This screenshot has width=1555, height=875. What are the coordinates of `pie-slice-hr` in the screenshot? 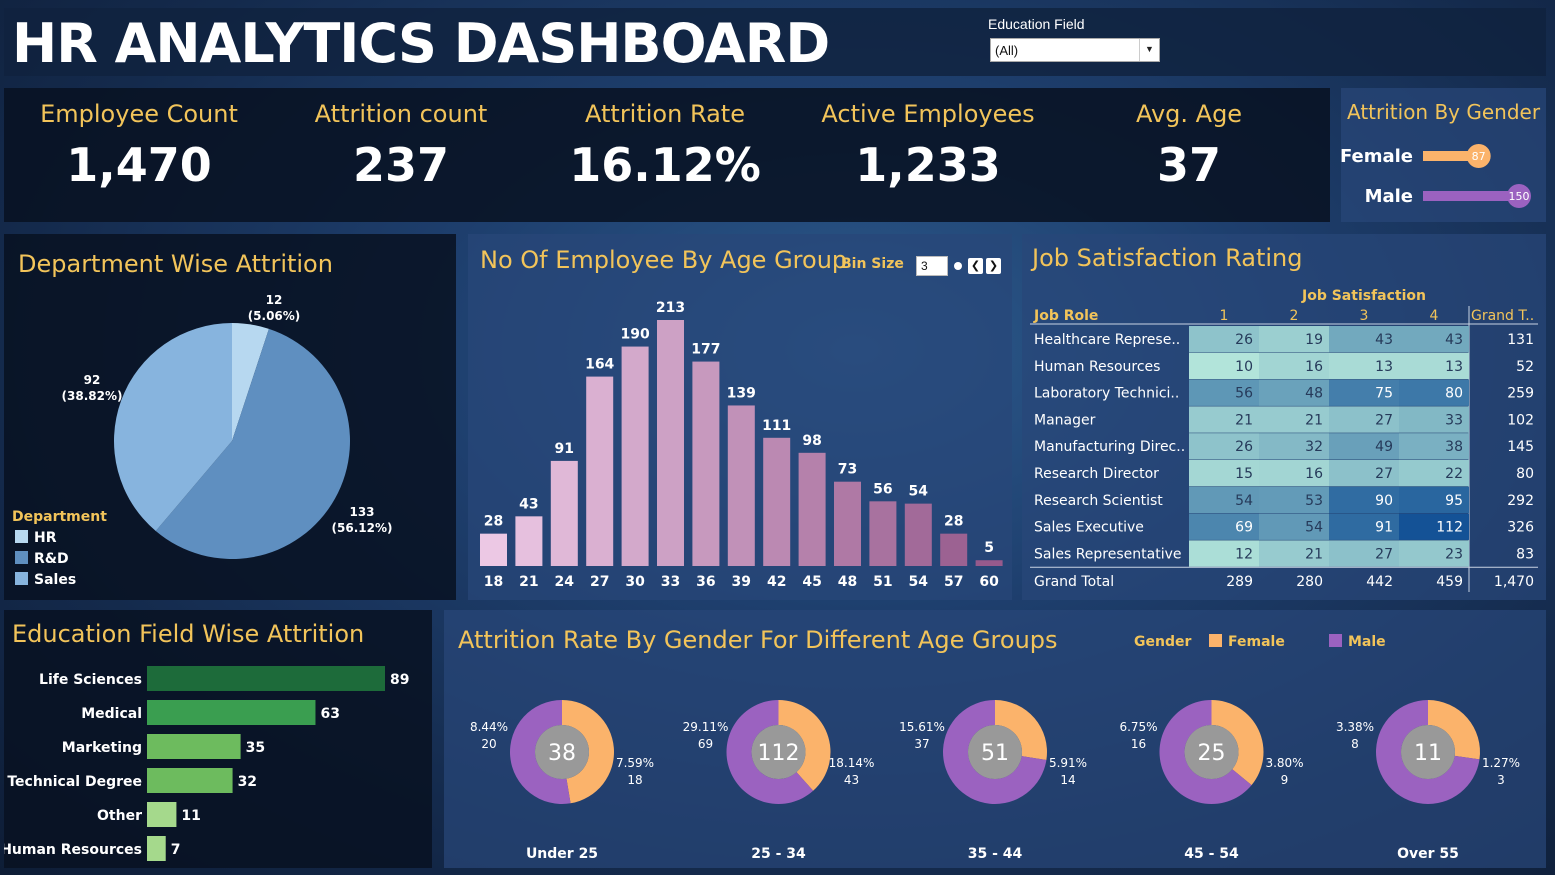 It's located at (250, 382).